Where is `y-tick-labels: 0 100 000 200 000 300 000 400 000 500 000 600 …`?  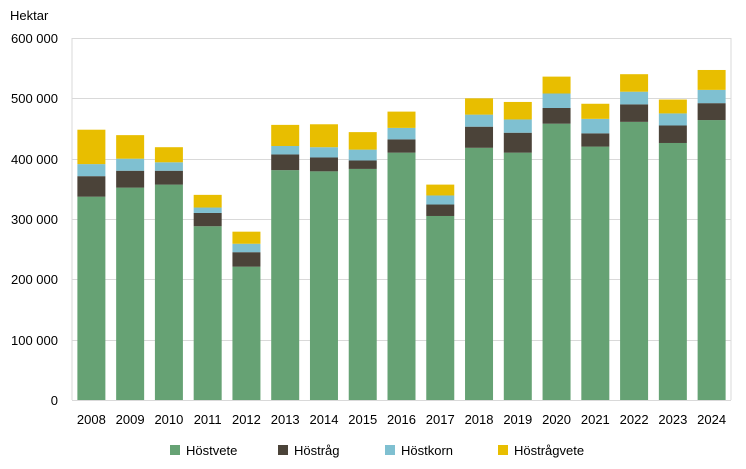
y-tick-labels: 0 100 000 200 000 300 000 400 000 500 000 600 … is located at coordinates (34, 219).